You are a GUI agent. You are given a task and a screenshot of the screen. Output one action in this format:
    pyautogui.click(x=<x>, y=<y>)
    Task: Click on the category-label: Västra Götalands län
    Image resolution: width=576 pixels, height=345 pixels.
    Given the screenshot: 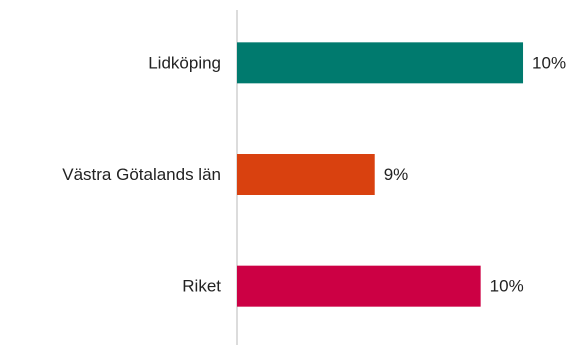 What is the action you would take?
    pyautogui.click(x=141, y=174)
    